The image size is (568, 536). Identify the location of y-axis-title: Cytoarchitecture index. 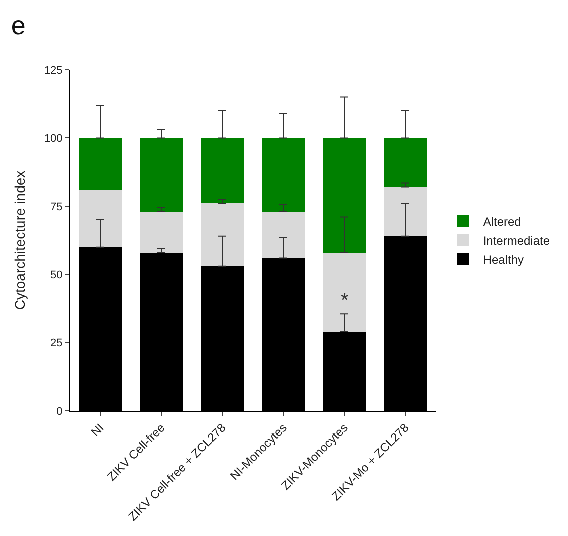
(20, 240).